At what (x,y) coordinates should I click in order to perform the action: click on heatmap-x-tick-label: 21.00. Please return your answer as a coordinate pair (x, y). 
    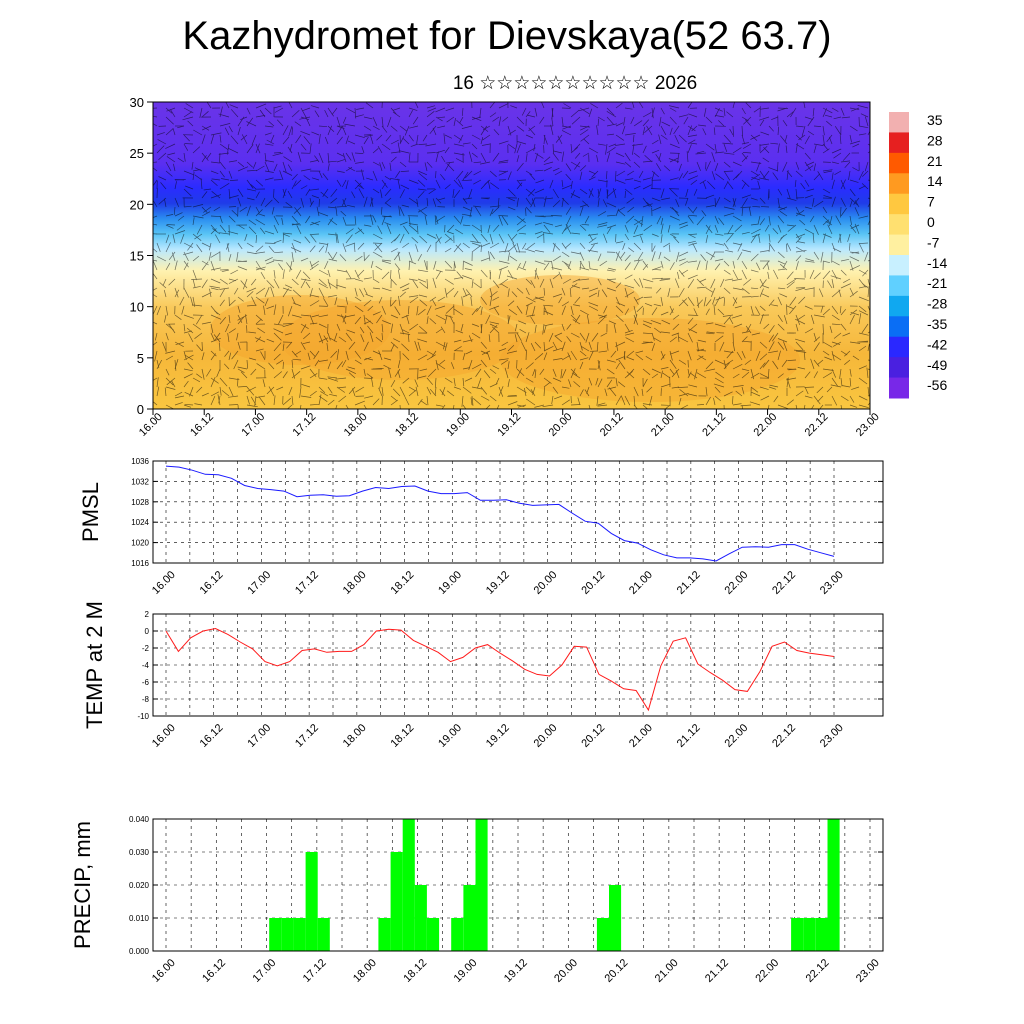
    Looking at the image, I should click on (663, 425).